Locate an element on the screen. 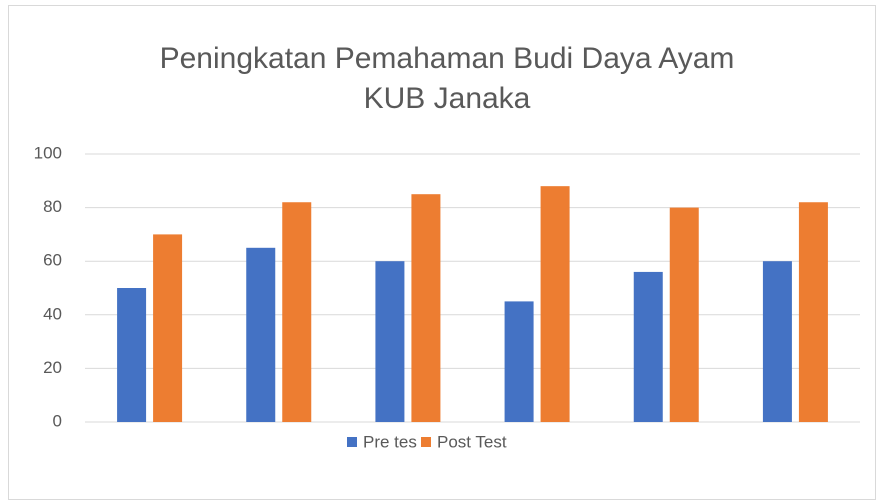 The image size is (877, 504). y-tick-label: 80 is located at coordinates (52, 206).